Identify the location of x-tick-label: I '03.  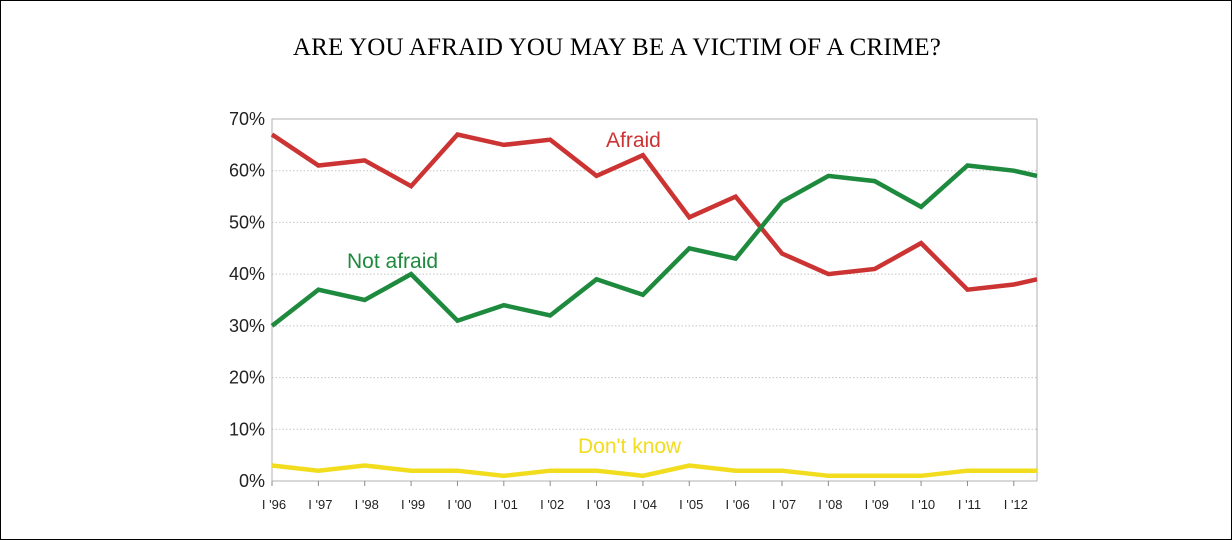
(598, 504).